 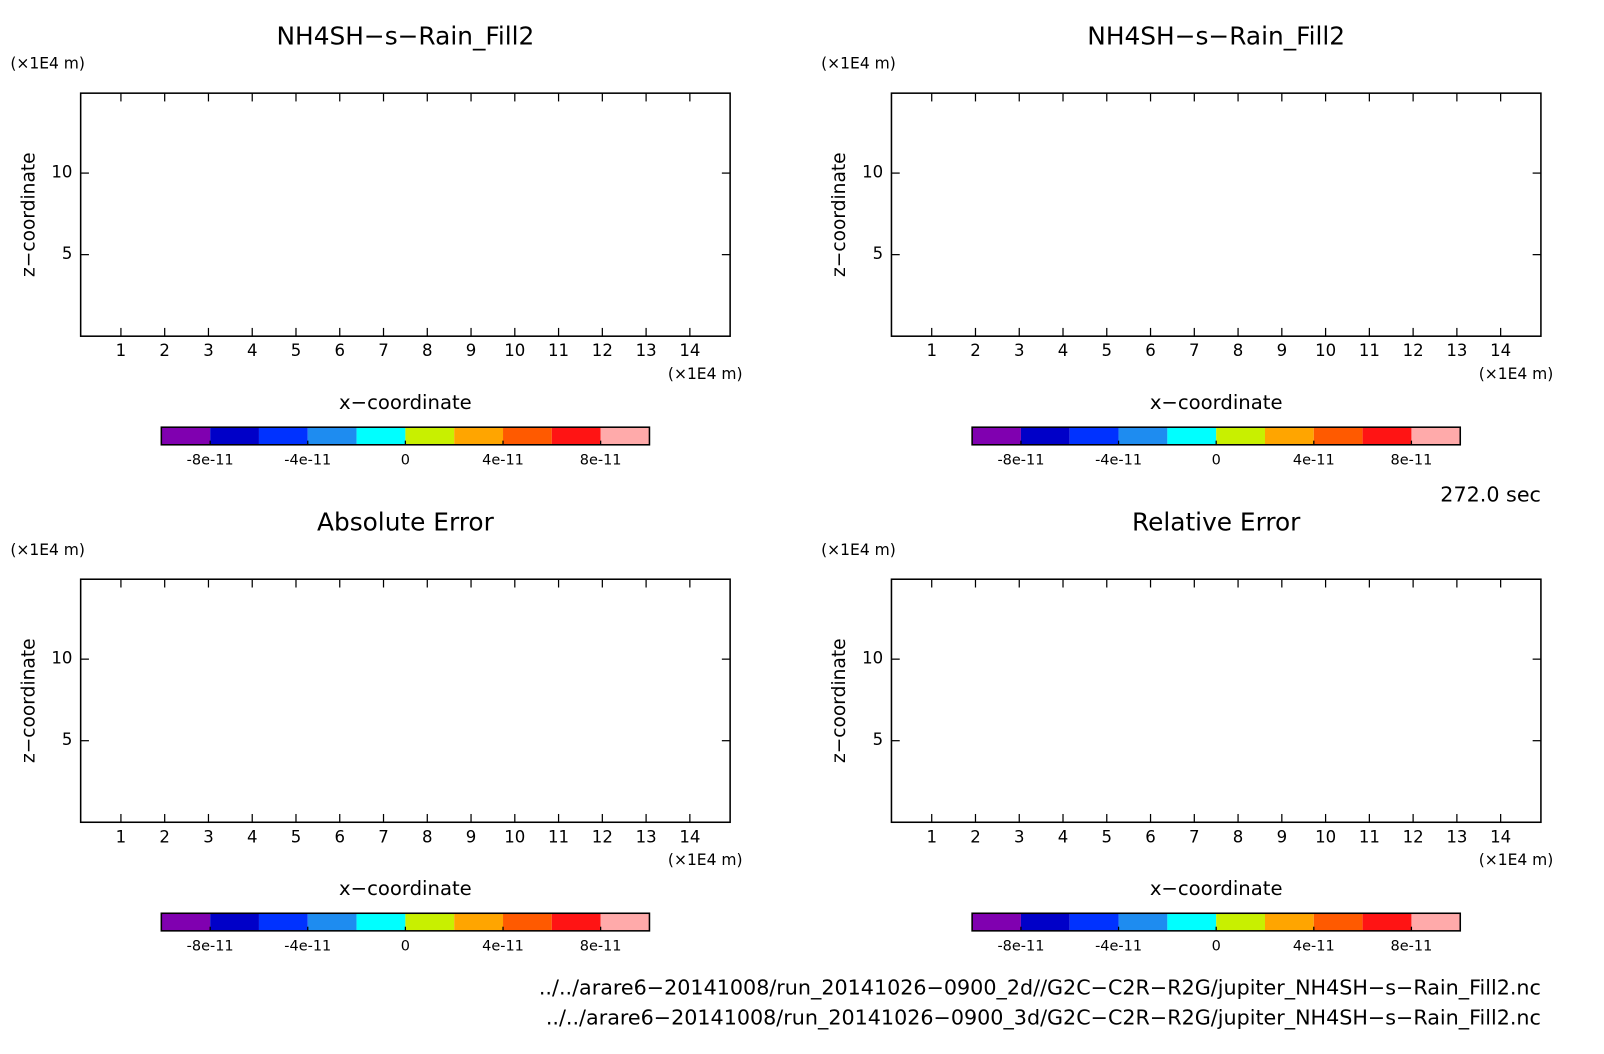 What do you see at coordinates (503, 946) in the screenshot?
I see `colorbar-tick-label: 4e-11` at bounding box center [503, 946].